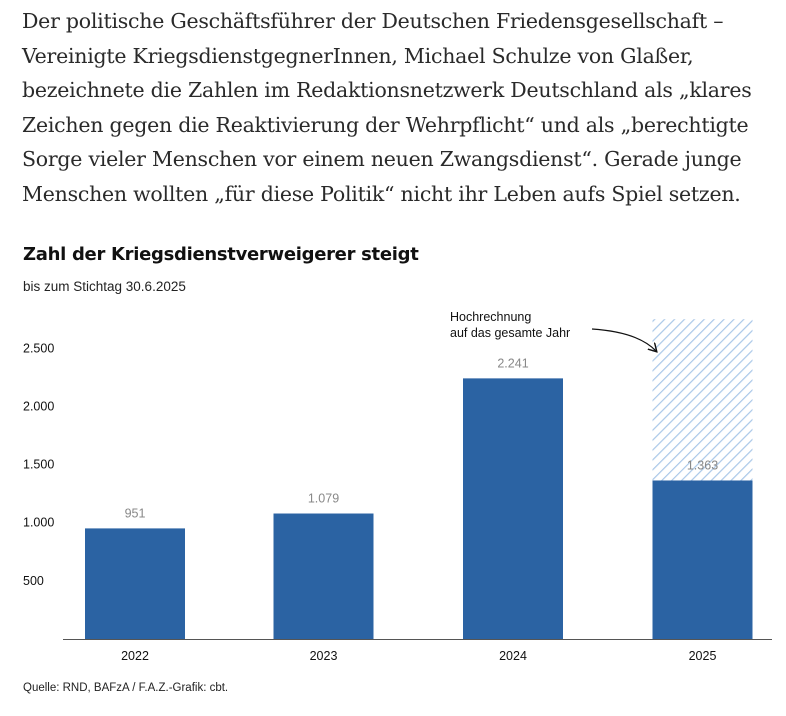 The height and width of the screenshot is (716, 786). Describe the element at coordinates (135, 583) in the screenshot. I see `bar-2022` at that location.